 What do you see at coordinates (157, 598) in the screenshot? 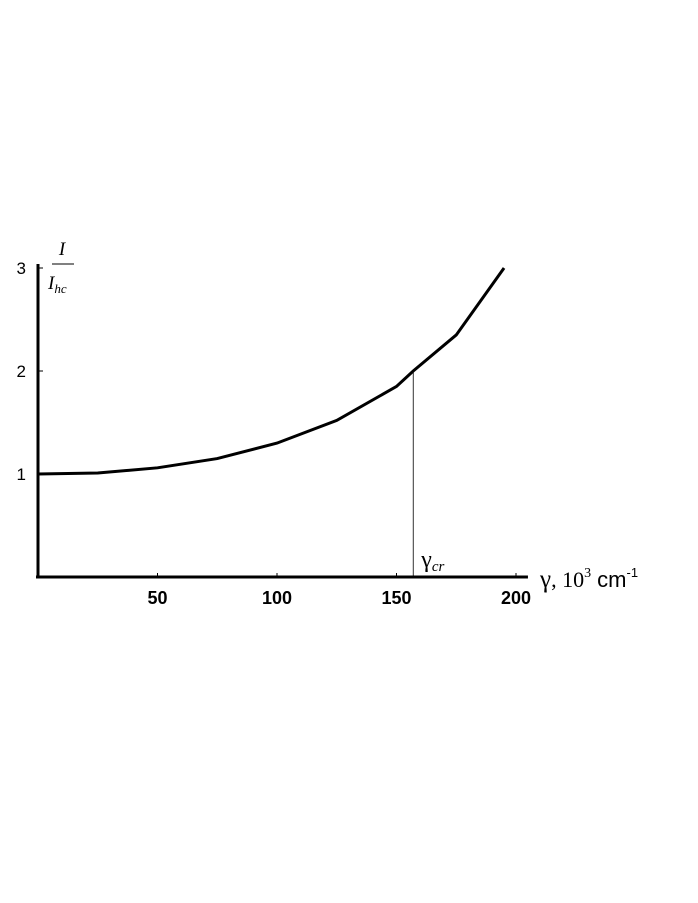
I see `x-tick-label: 50` at bounding box center [157, 598].